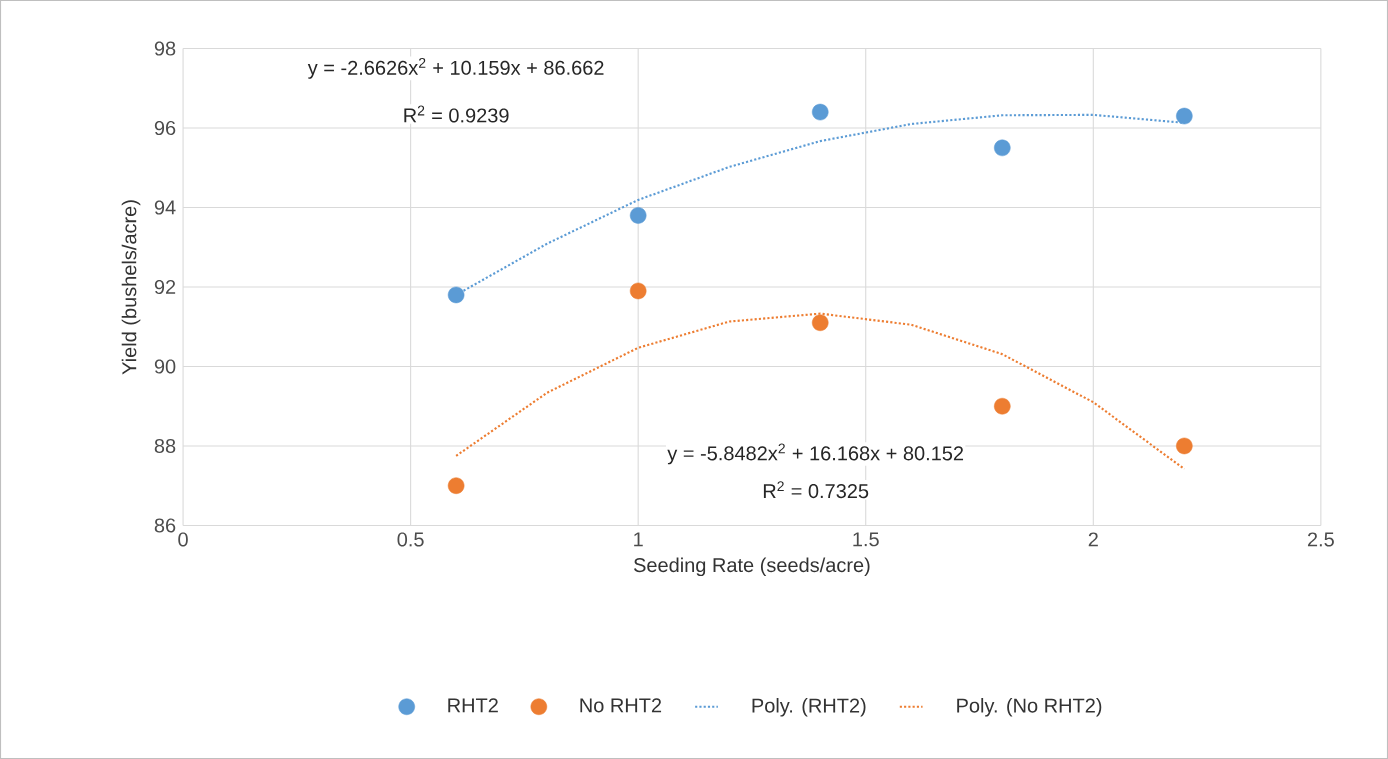 This screenshot has height=759, width=1388. I want to click on x-tick-label: 0, so click(183, 539).